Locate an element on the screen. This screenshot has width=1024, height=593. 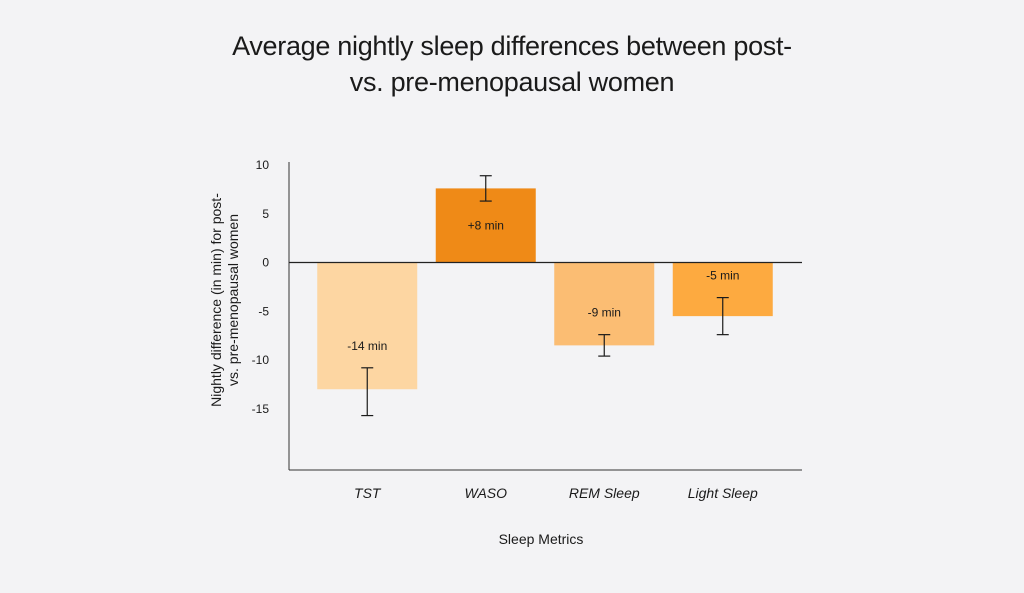
y-tick-label: 10 is located at coordinates (263, 165).